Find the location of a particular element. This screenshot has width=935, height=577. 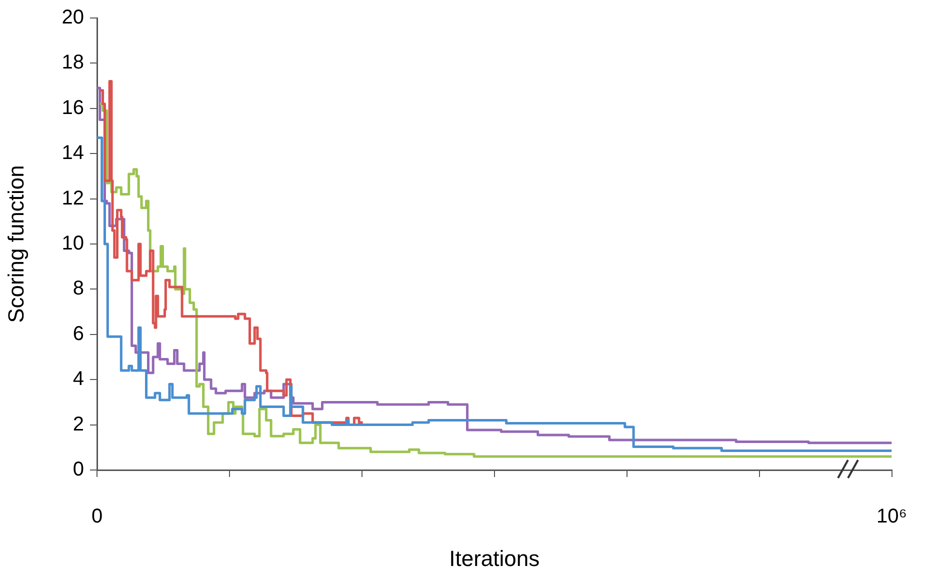

y-tick-label: 0 is located at coordinates (78, 469).